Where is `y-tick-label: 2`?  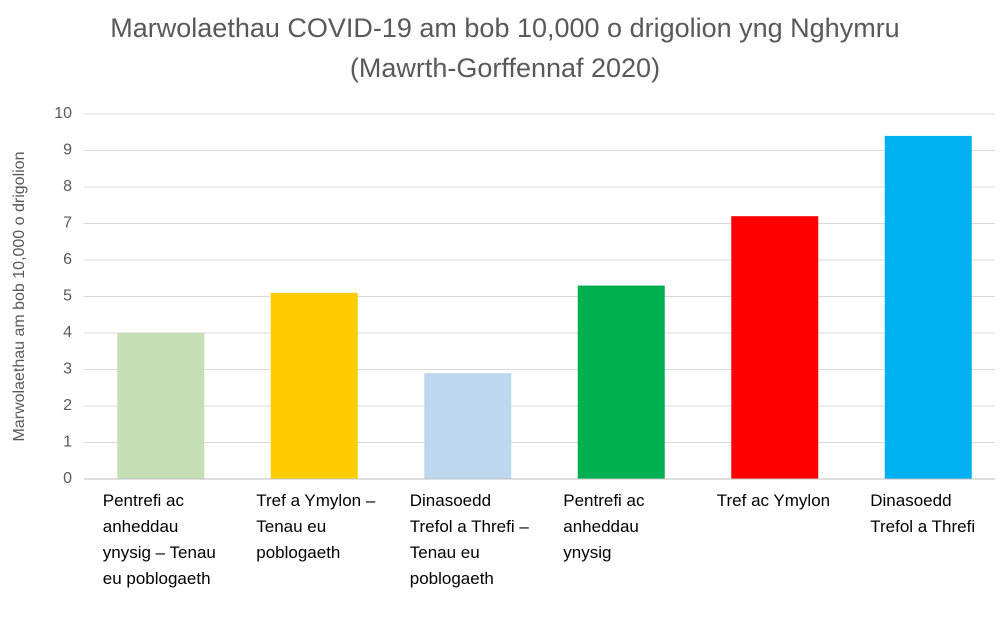 y-tick-label: 2 is located at coordinates (67, 405).